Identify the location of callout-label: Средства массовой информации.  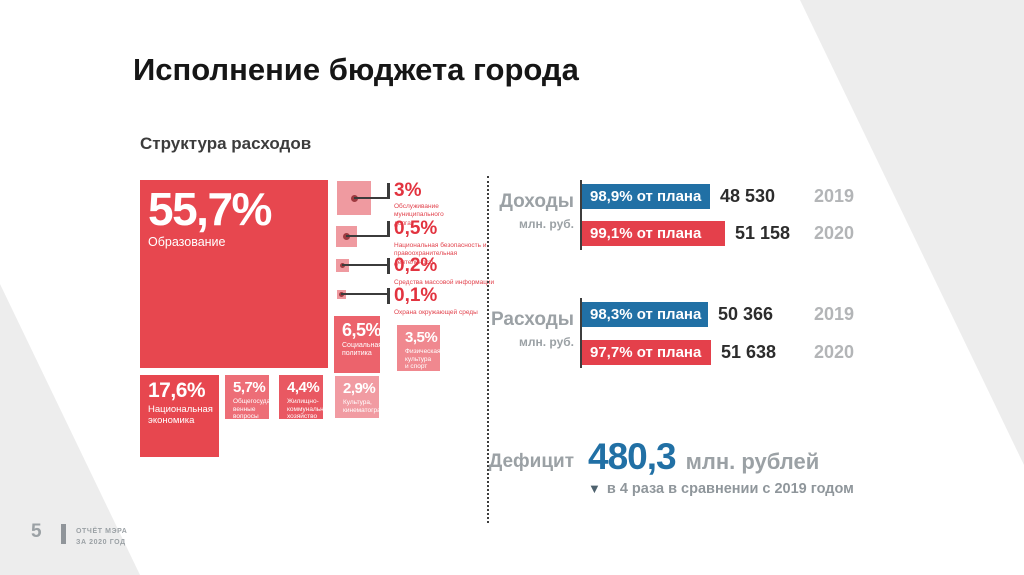
(444, 282).